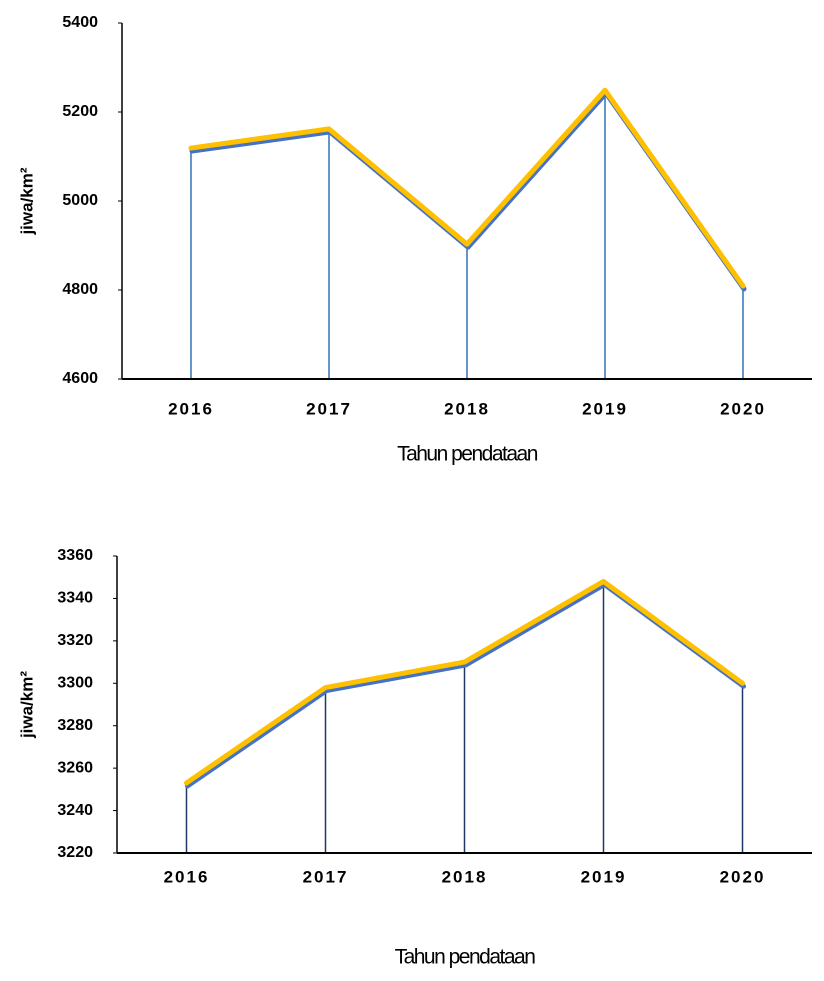  Describe the element at coordinates (75, 767) in the screenshot. I see `y-tick-label: 3260` at that location.